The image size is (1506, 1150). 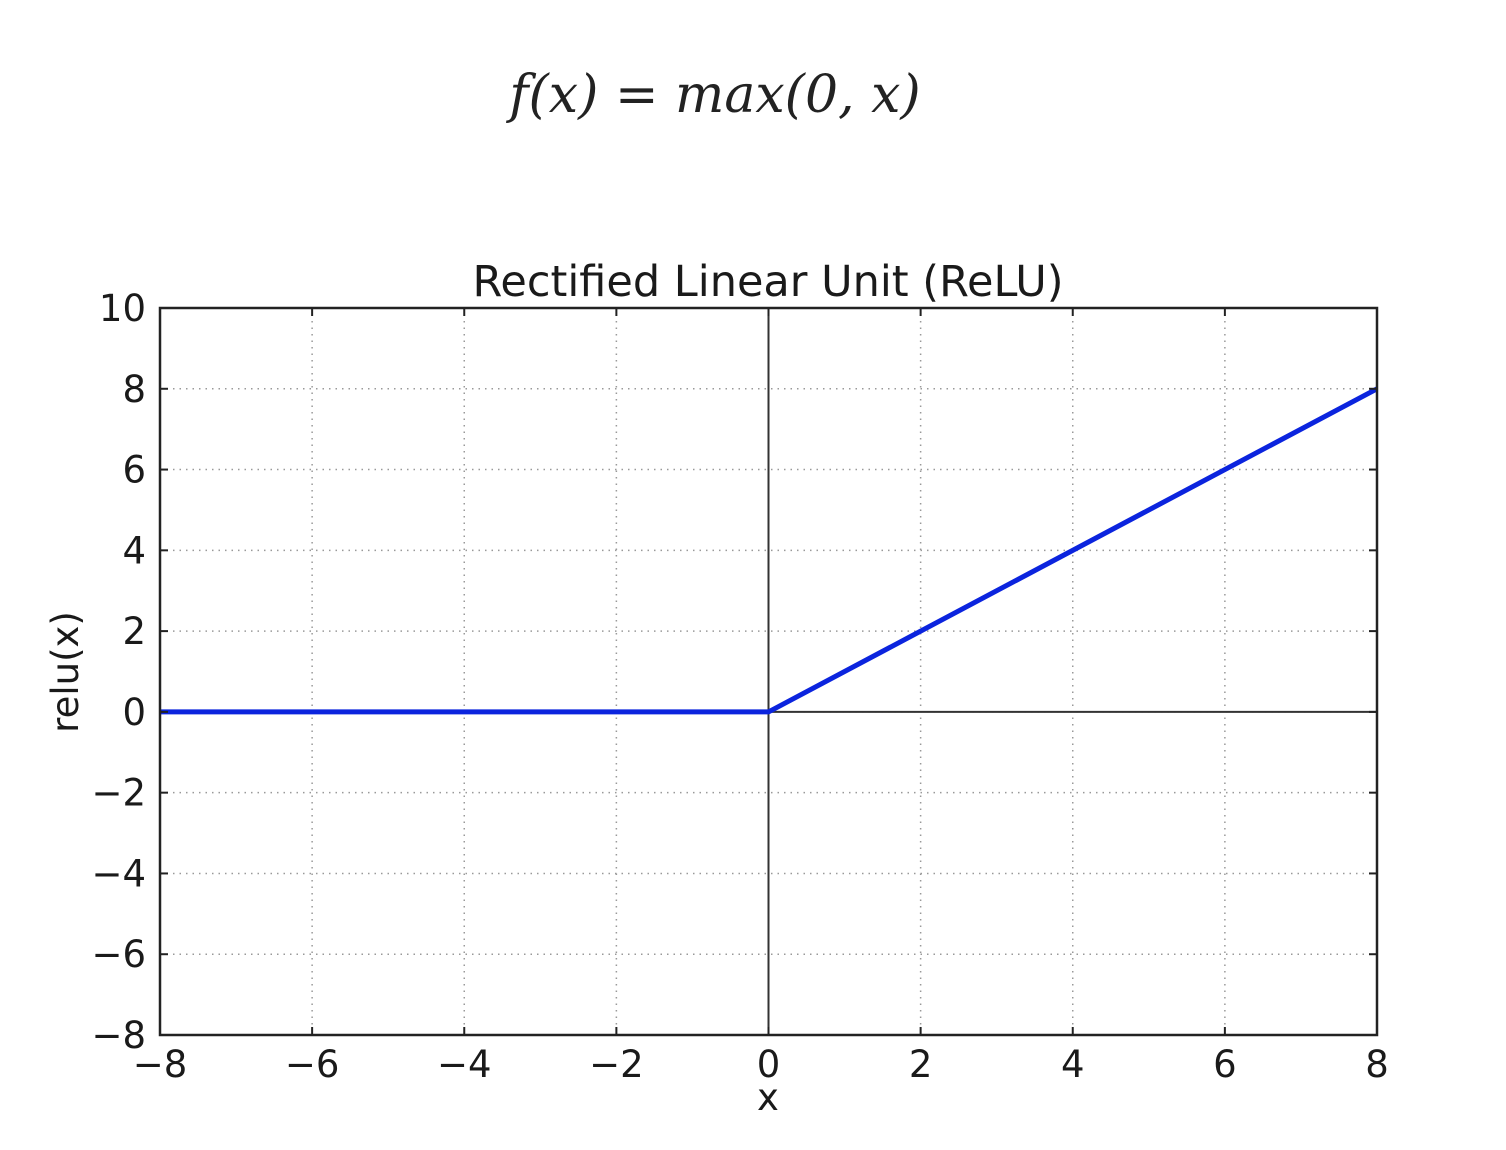 I want to click on x-tick-label: 0, so click(x=769, y=1064).